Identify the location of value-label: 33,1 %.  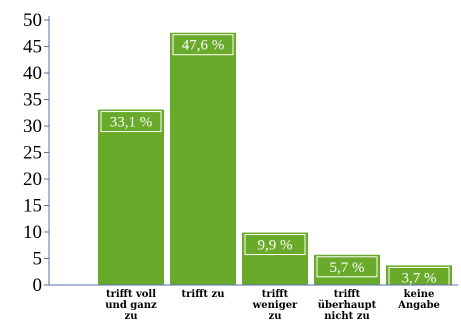
(131, 123).